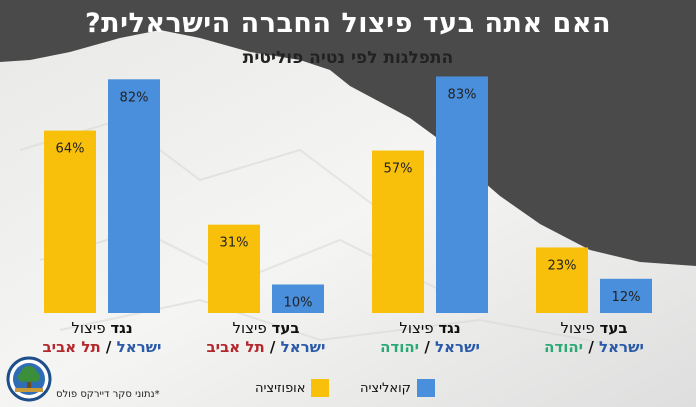 Image resolution: width=696 pixels, height=407 pixels. Describe the element at coordinates (594, 337) in the screenshot. I see `category-label-3: בעד פיצול ישראל / יהודה` at that location.